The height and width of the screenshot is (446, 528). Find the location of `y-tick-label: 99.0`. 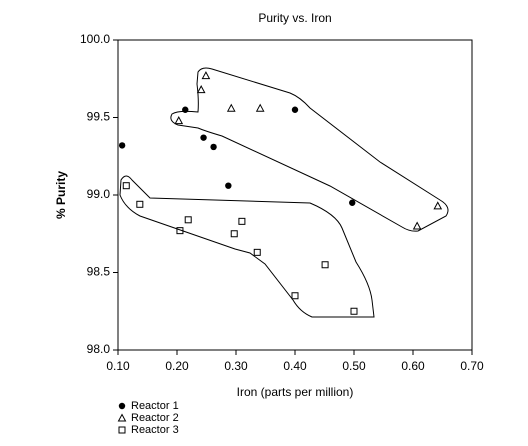

y-tick-label: 99.0 is located at coordinates (99, 194).